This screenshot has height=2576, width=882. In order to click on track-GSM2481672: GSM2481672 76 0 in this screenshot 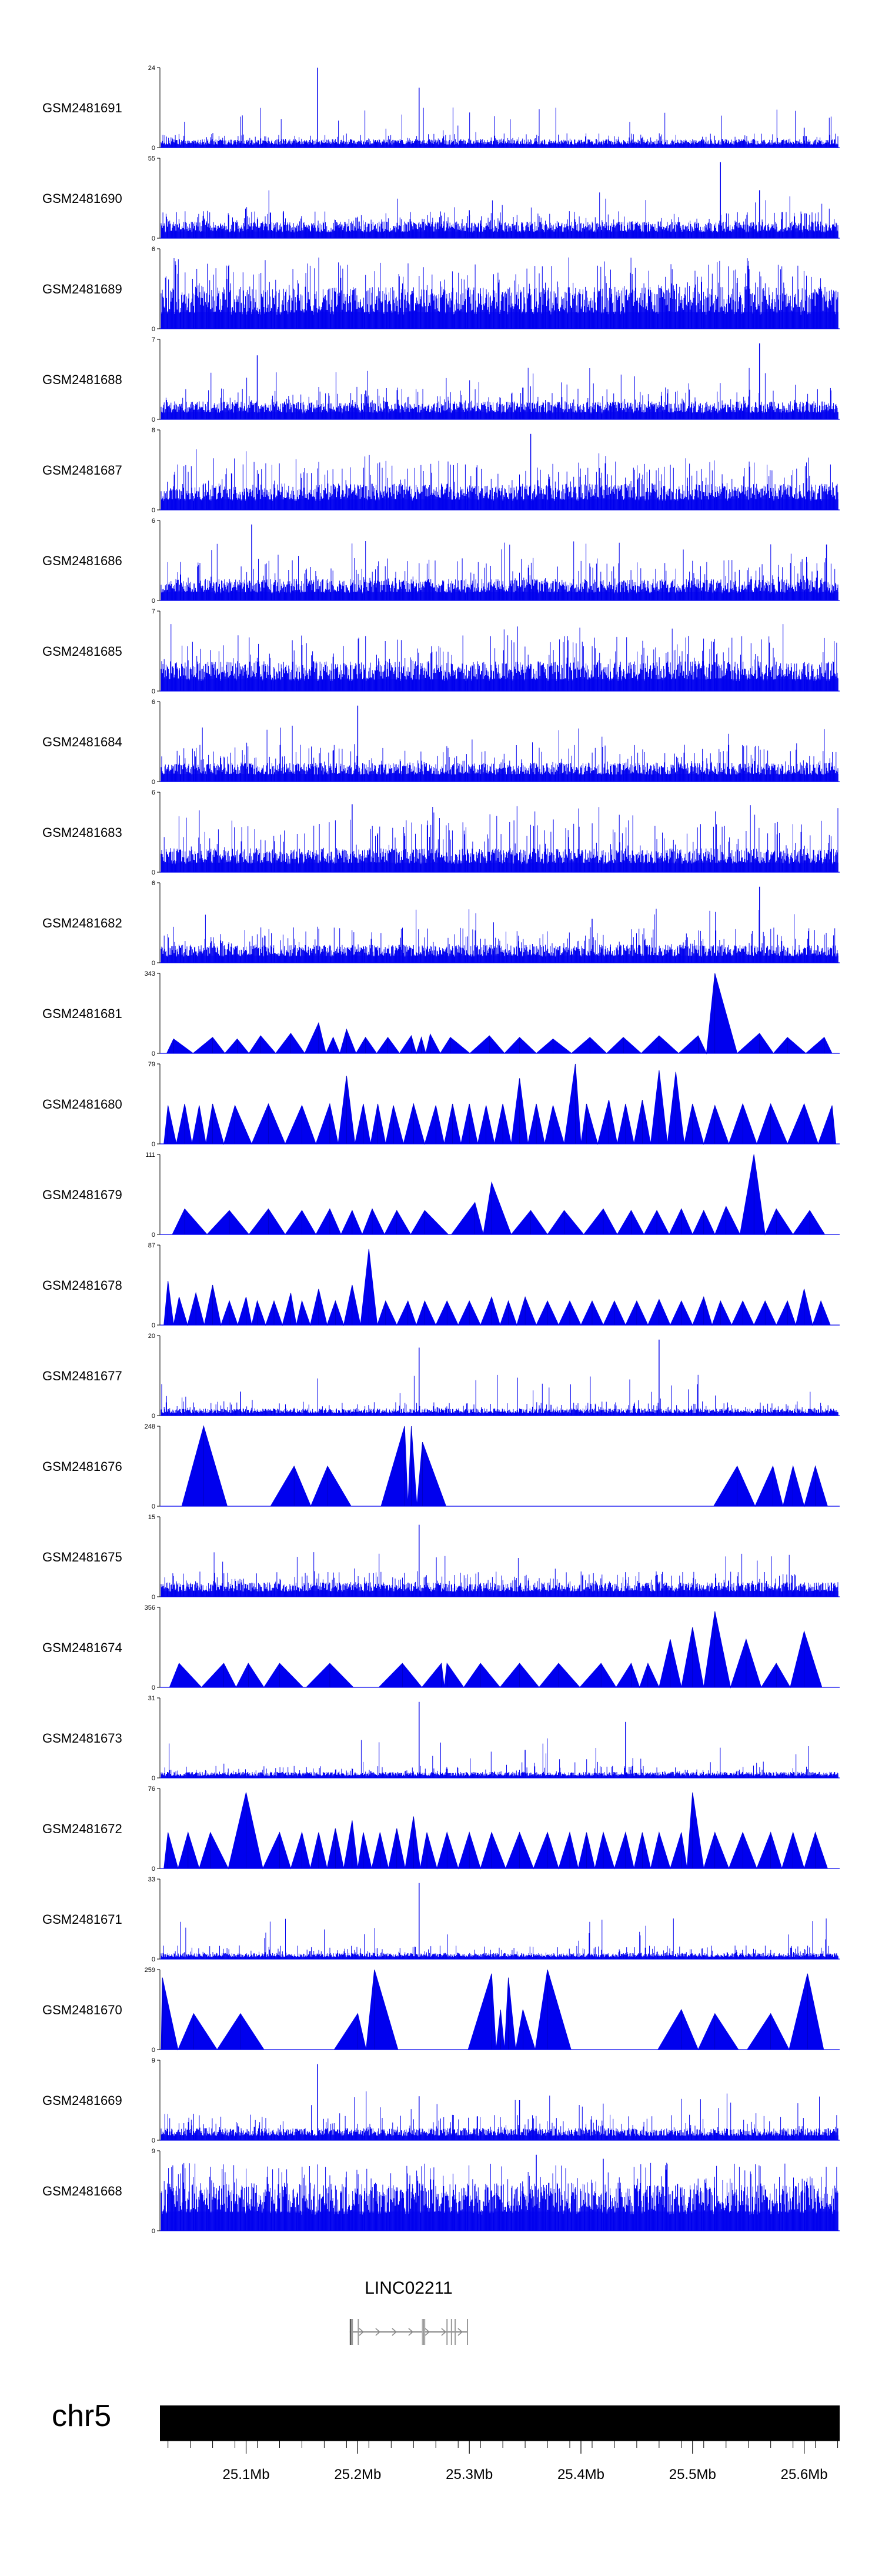, I will do `click(441, 1829)`.